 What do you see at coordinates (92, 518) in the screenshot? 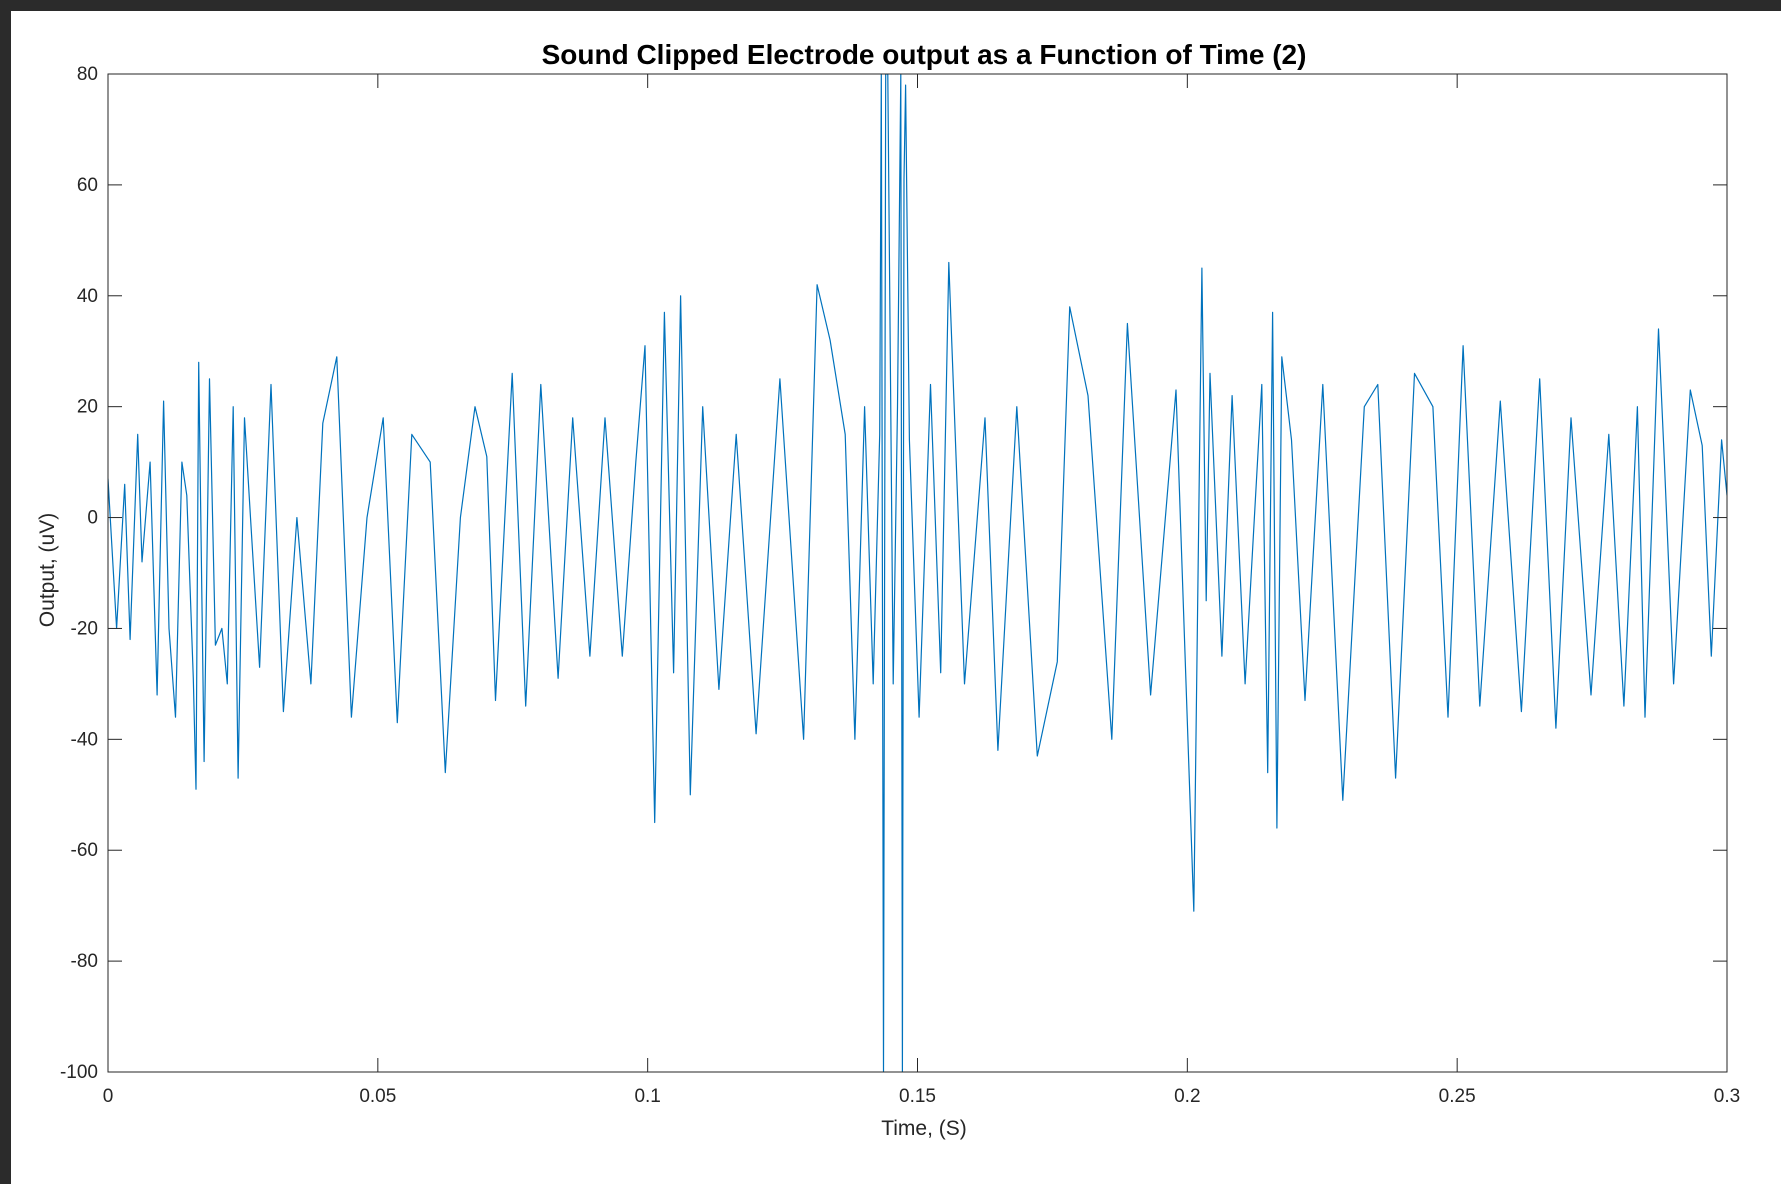
I see `y-tick-label: 0` at bounding box center [92, 518].